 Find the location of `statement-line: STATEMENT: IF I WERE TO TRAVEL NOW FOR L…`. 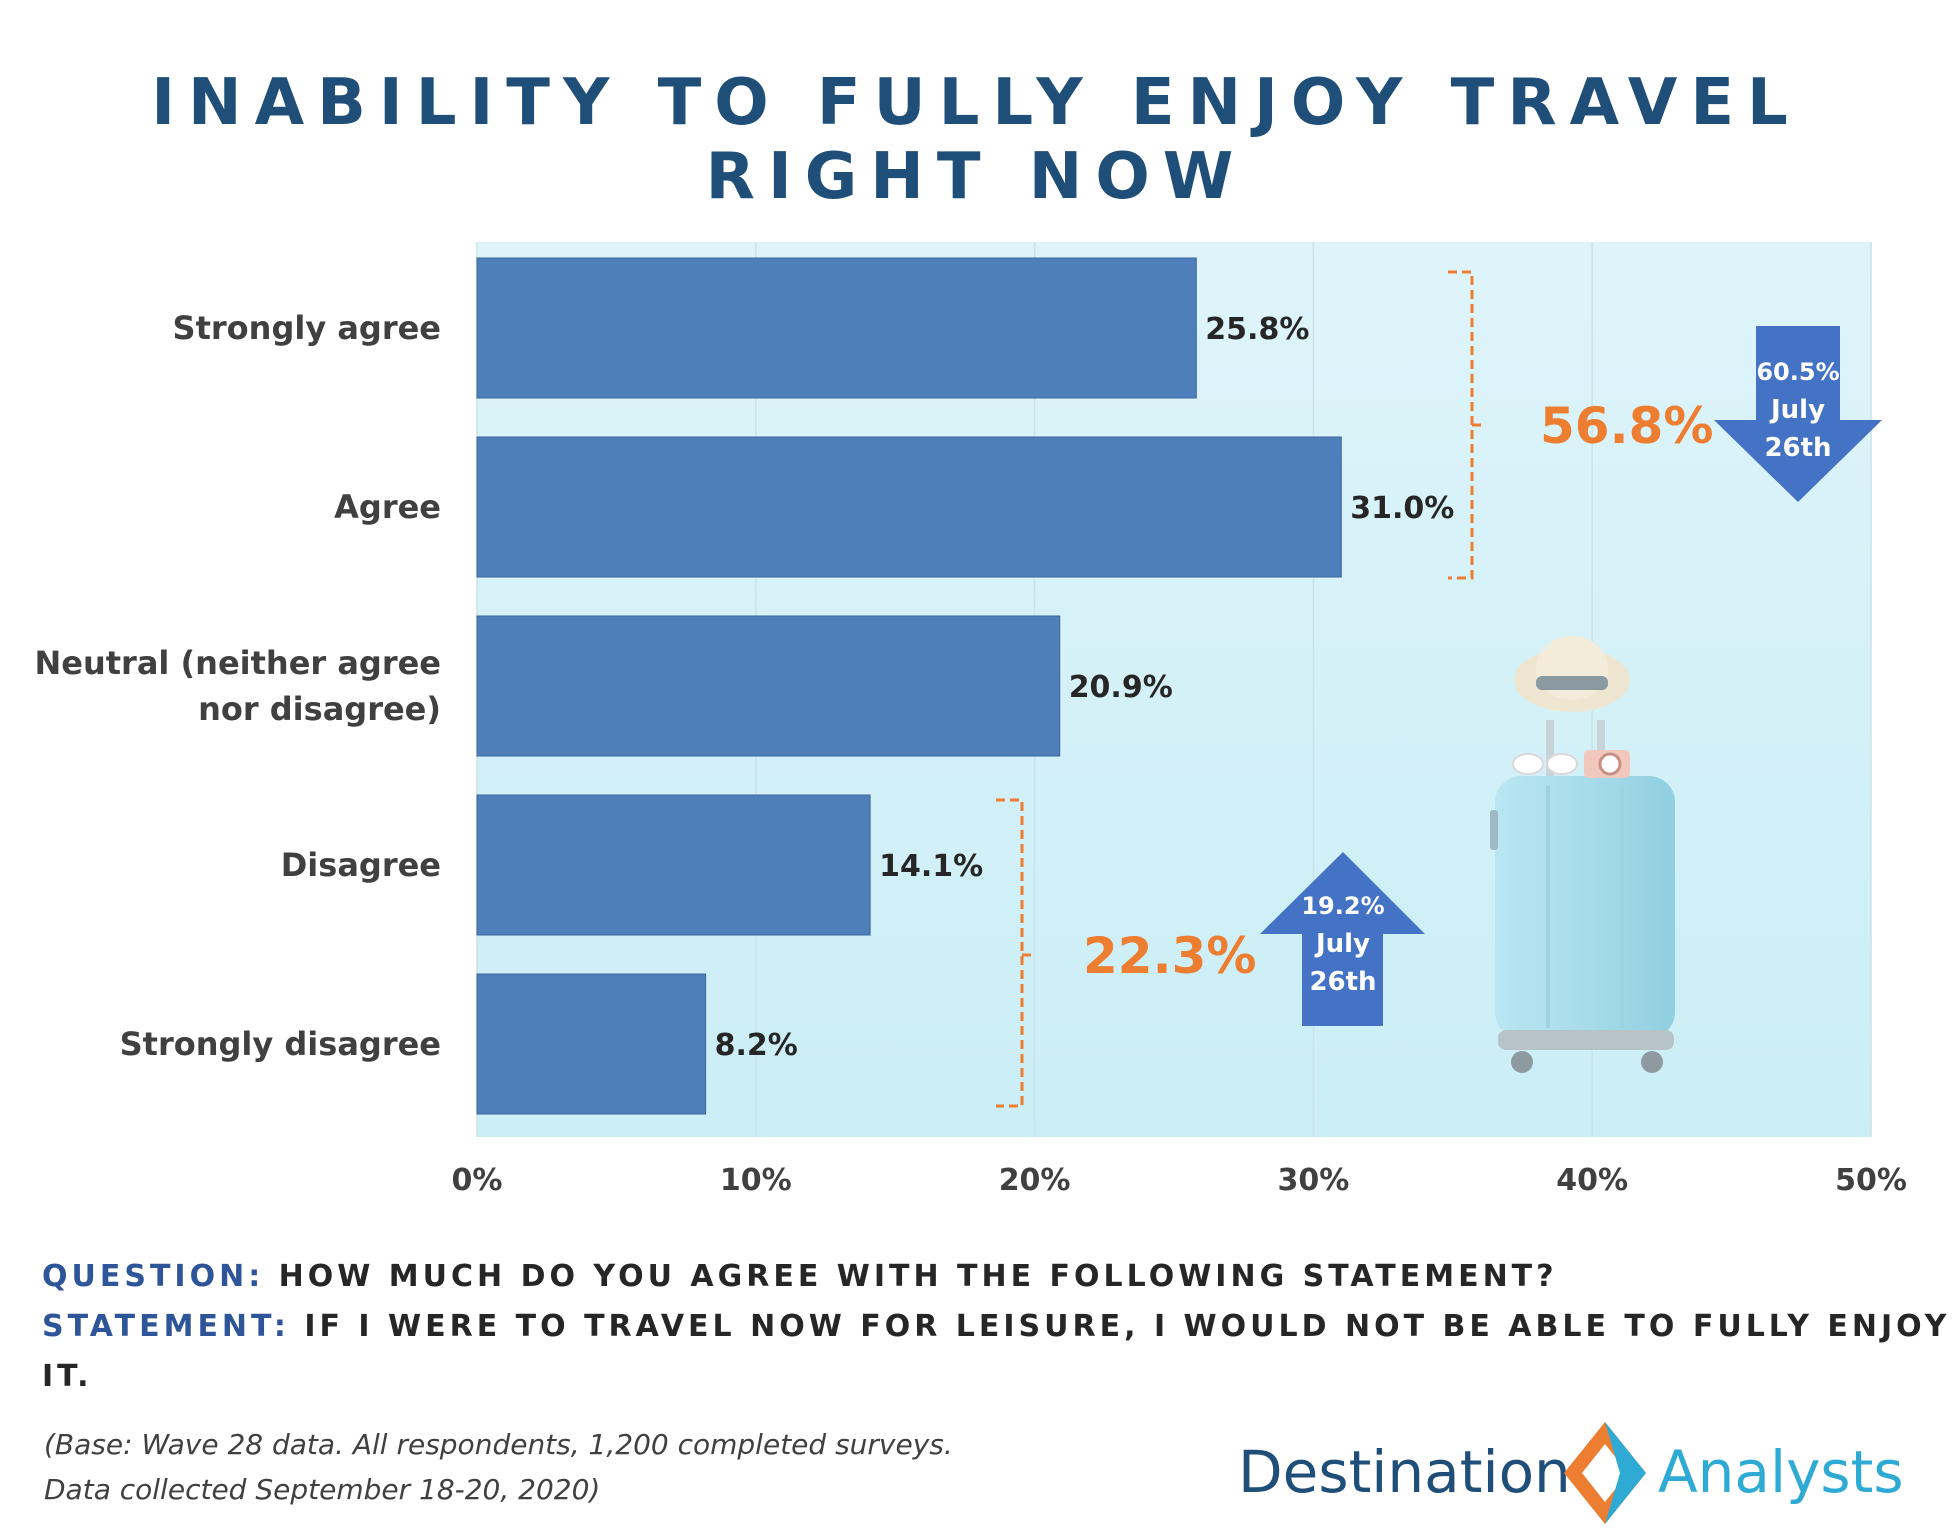

statement-line: STATEMENT: IF I WERE TO TRAVEL NOW FOR L… is located at coordinates (997, 1352).